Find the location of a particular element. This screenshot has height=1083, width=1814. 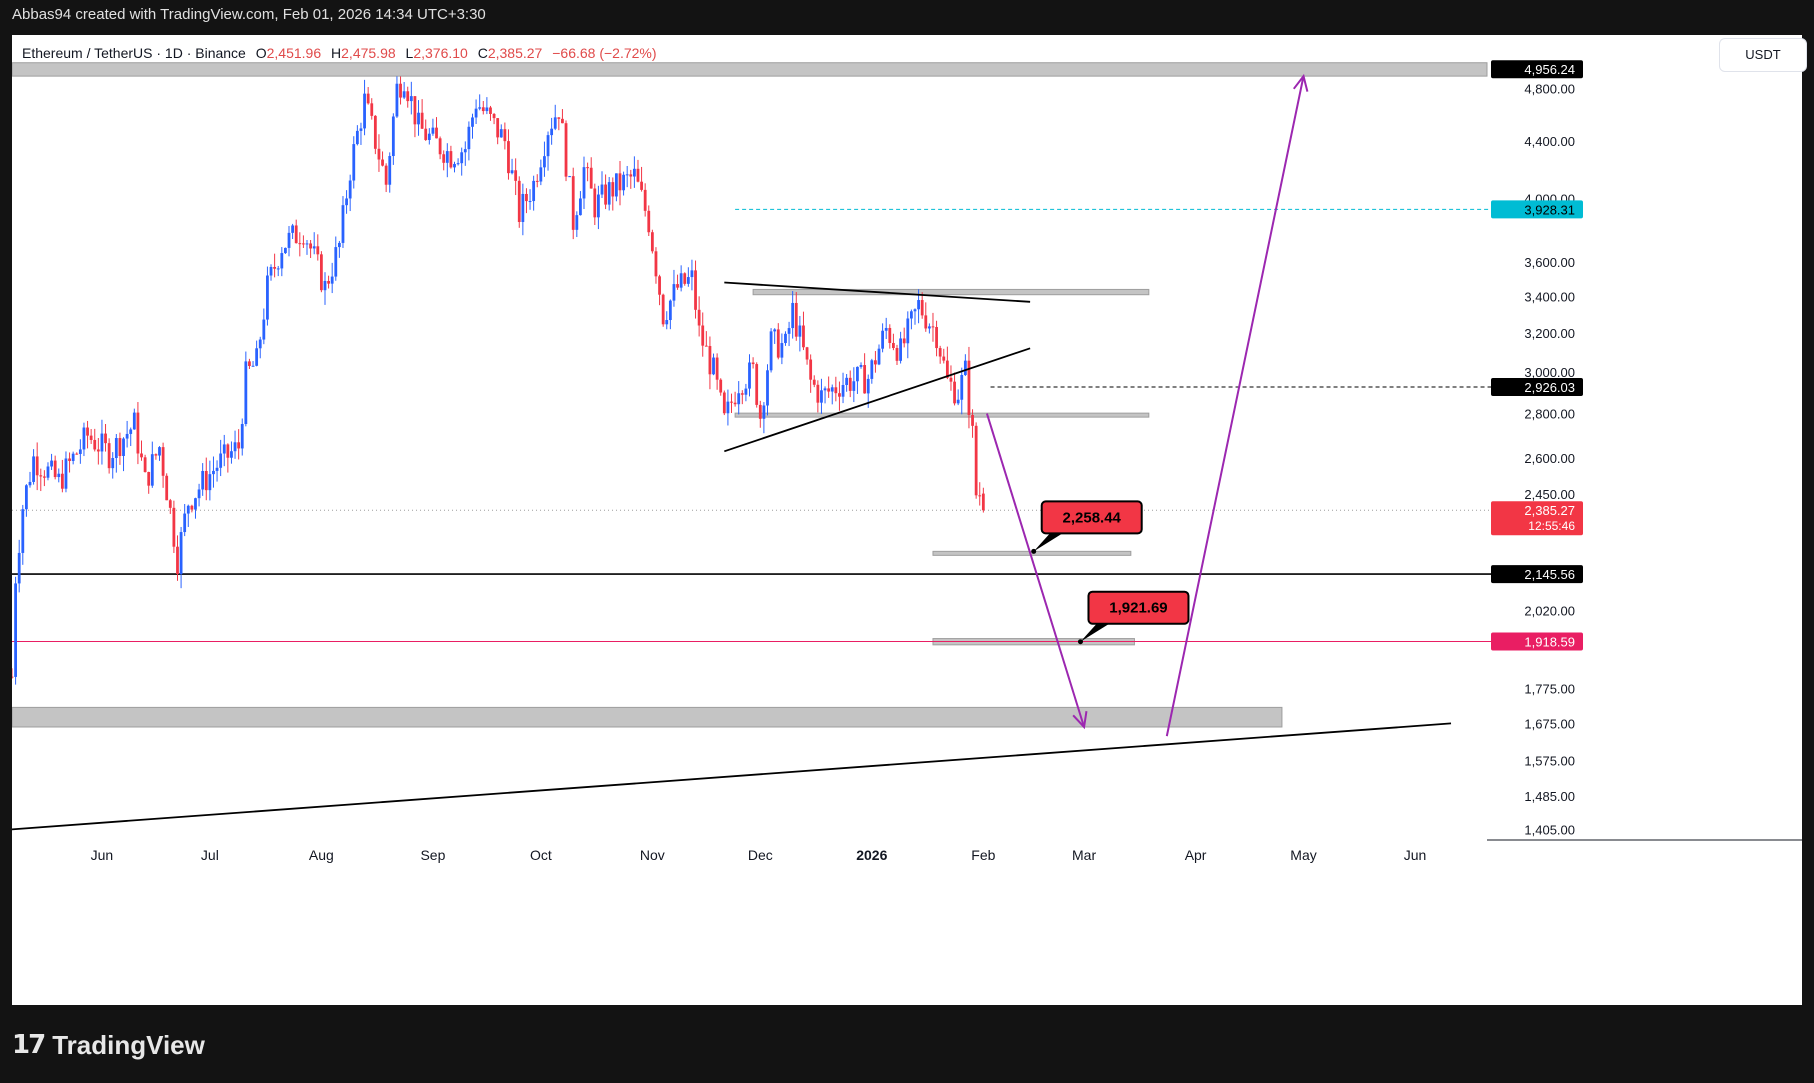

support-resistance-zone is located at coordinates (942, 415).